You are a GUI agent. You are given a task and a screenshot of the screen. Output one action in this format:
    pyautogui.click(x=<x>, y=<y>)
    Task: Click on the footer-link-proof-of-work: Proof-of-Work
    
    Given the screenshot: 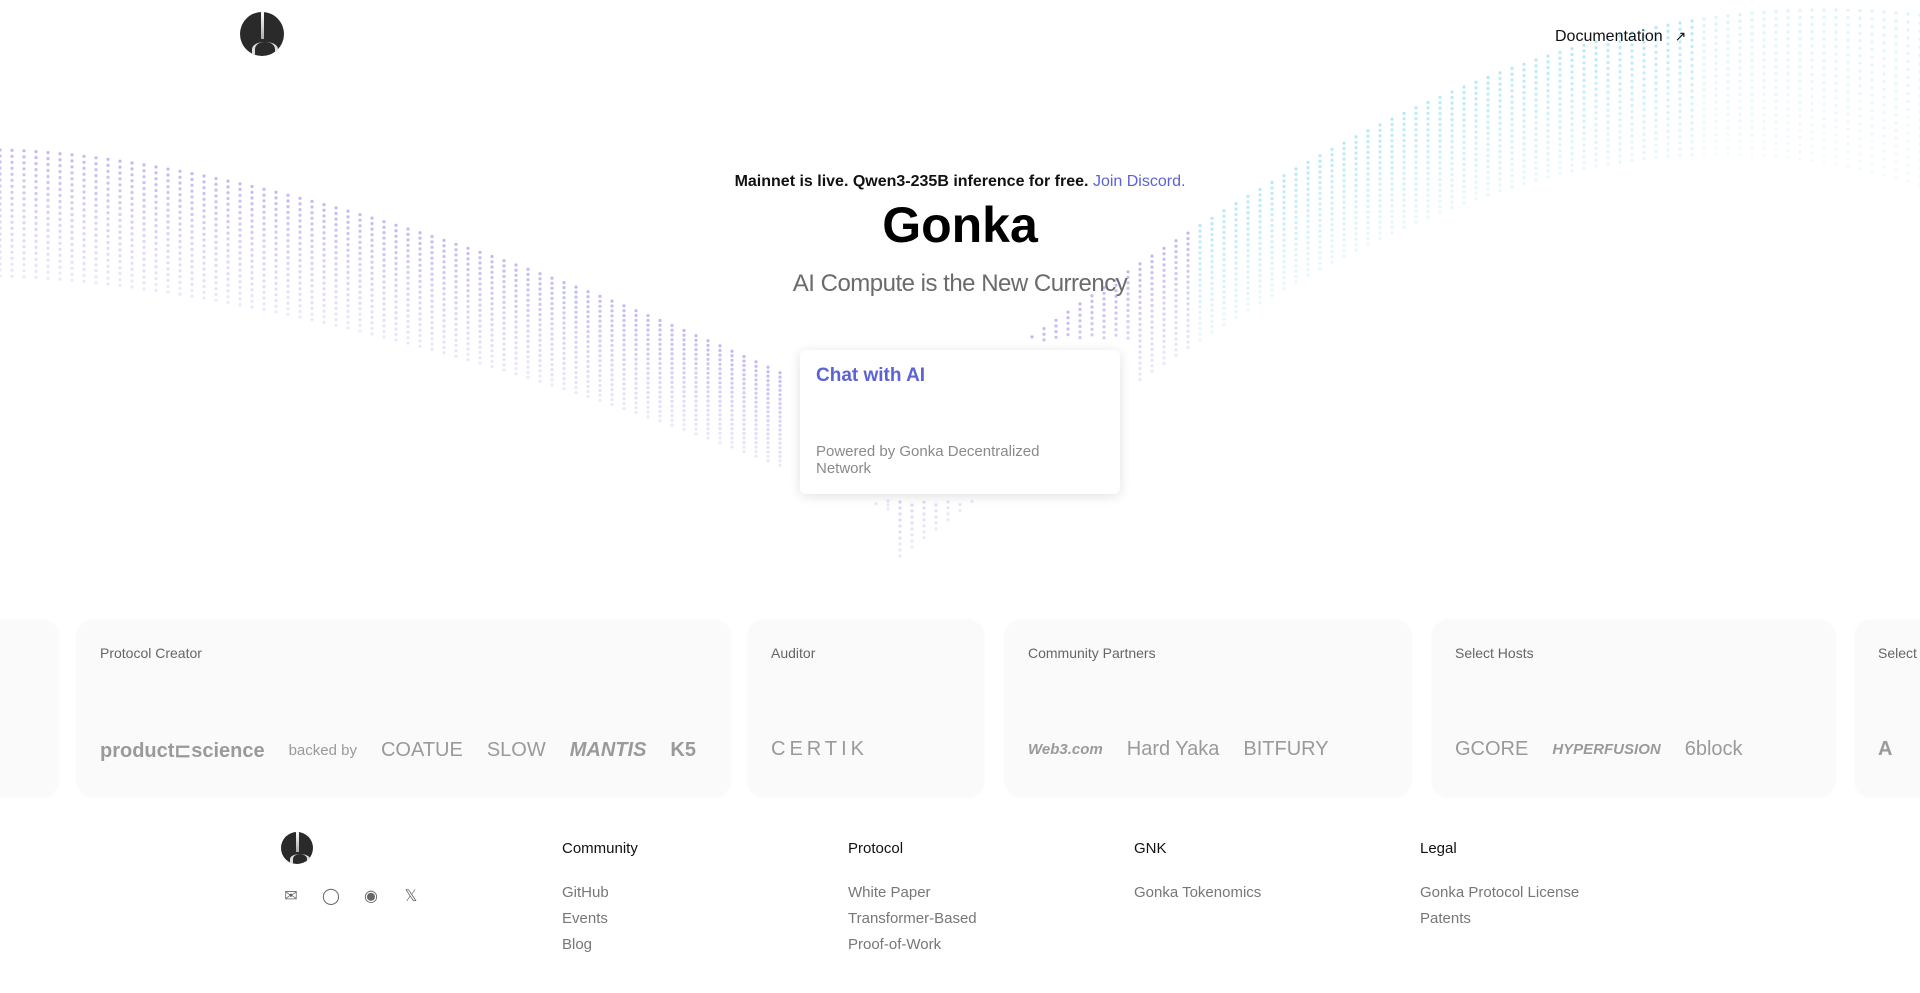 What is the action you would take?
    pyautogui.click(x=895, y=944)
    